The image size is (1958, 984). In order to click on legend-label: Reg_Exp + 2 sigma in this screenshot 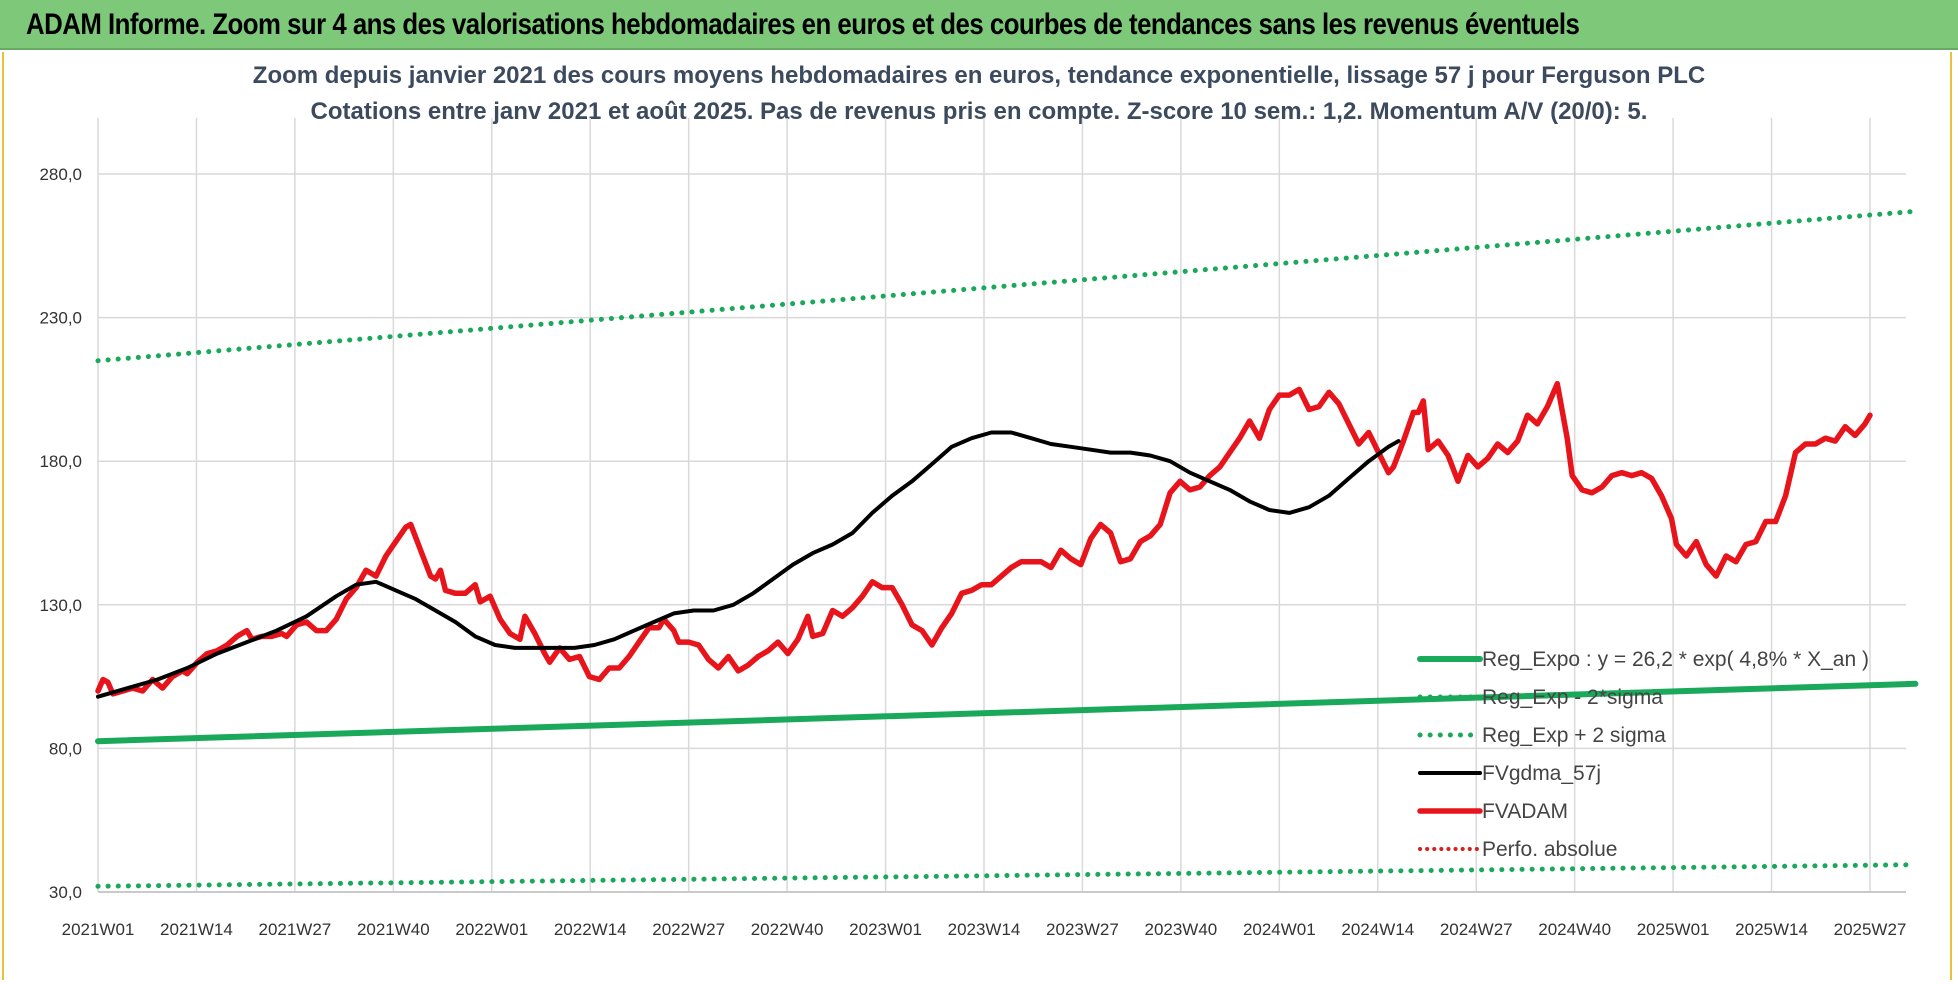, I will do `click(1574, 735)`.